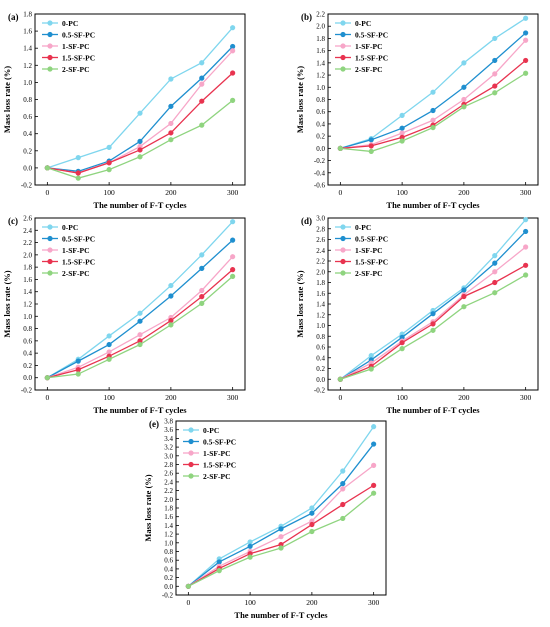 The height and width of the screenshot is (627, 550). What do you see at coordinates (171, 397) in the screenshot?
I see `x-tick-label: 200` at bounding box center [171, 397].